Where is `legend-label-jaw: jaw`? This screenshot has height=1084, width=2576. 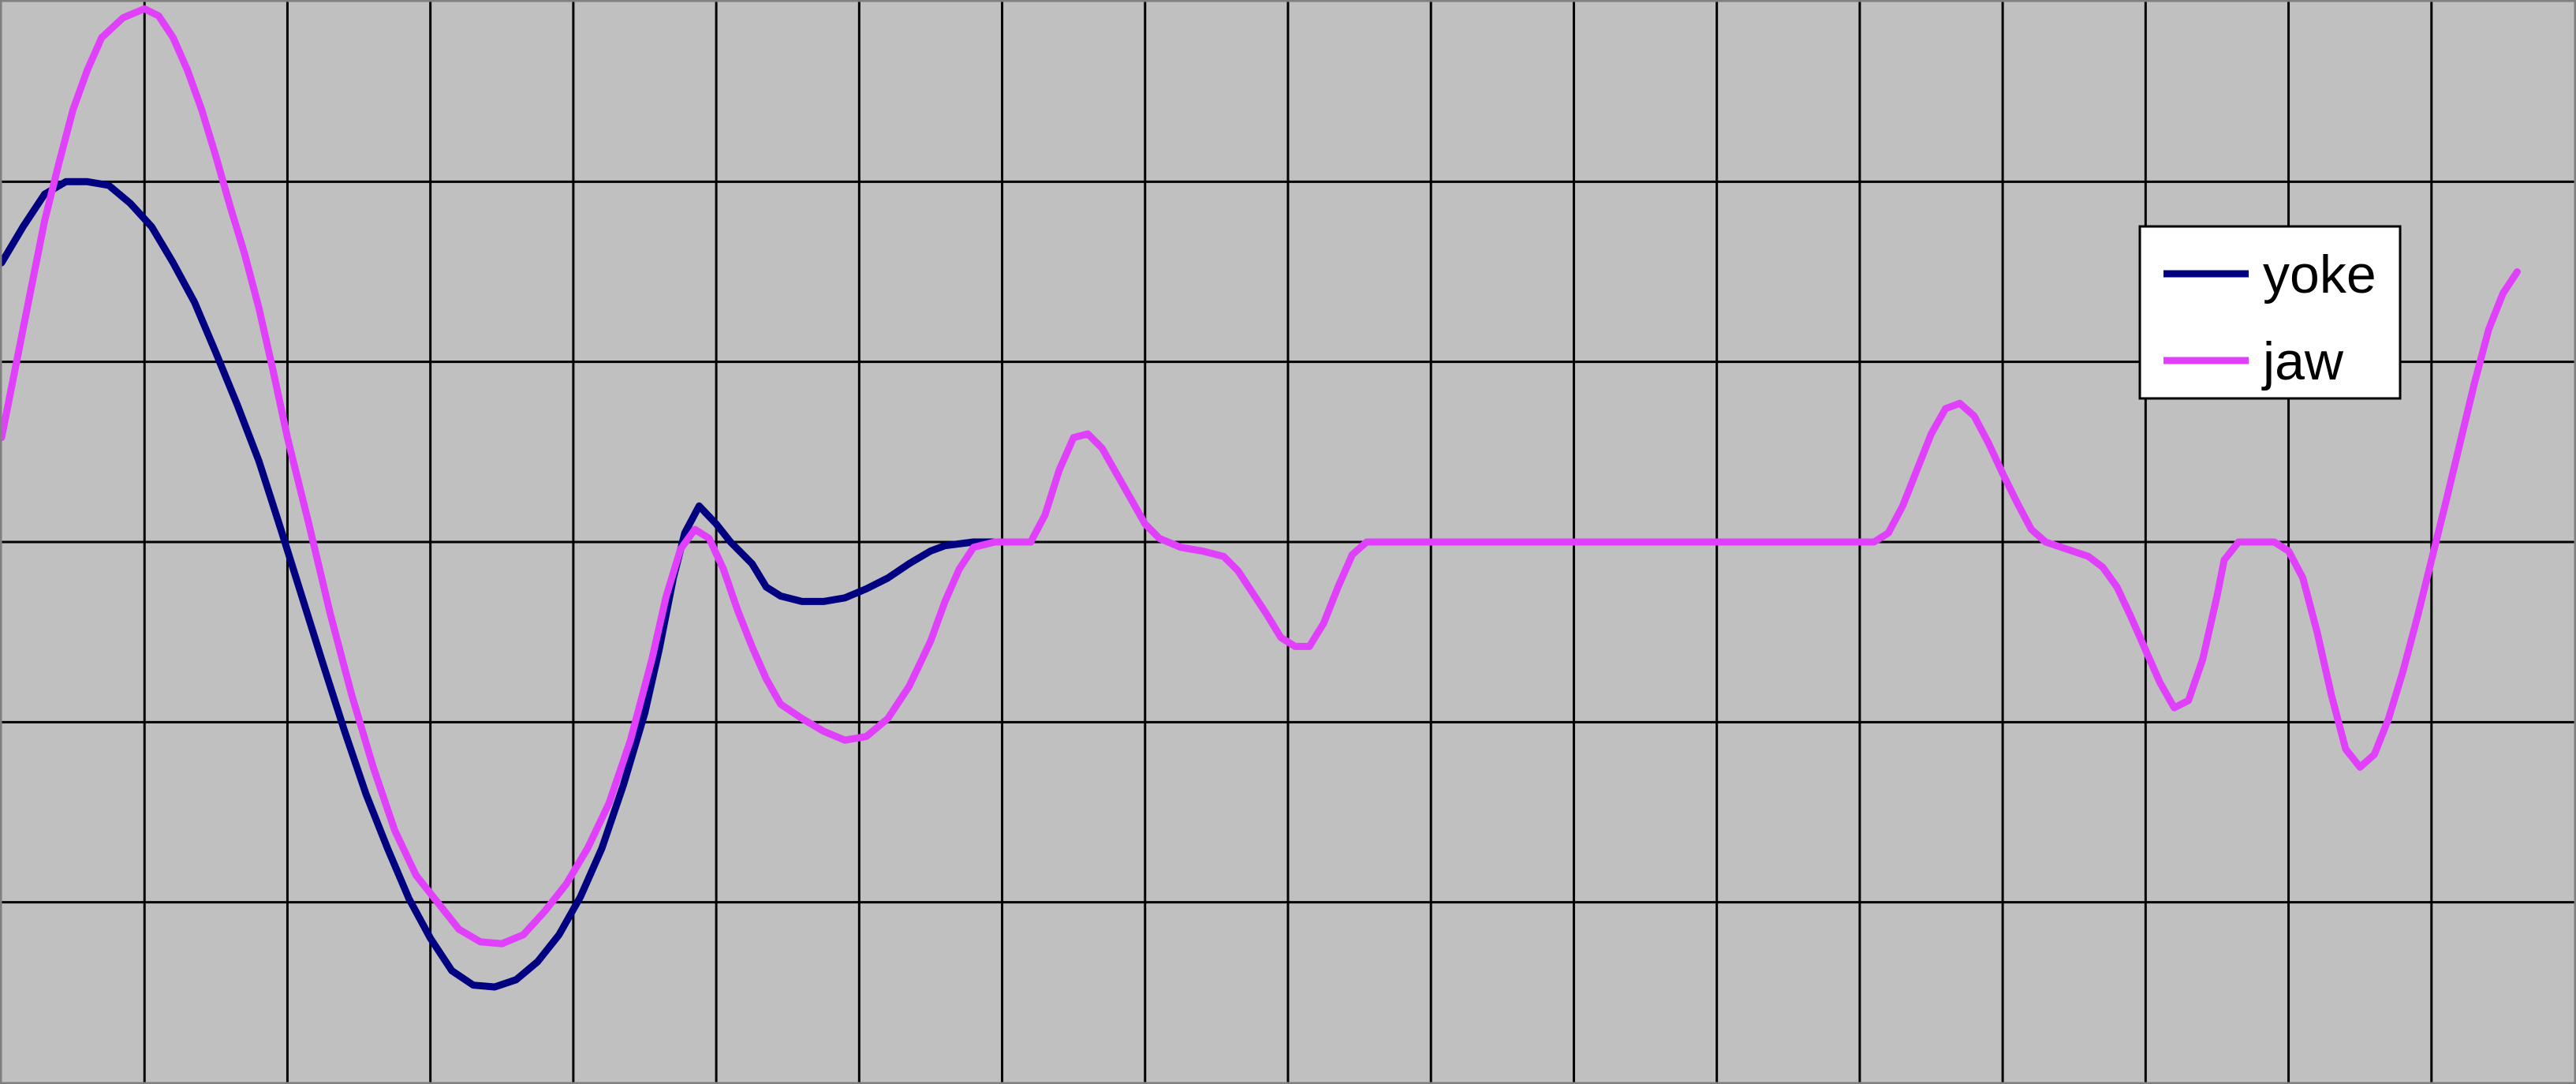
legend-label-jaw: jaw is located at coordinates (2302, 361).